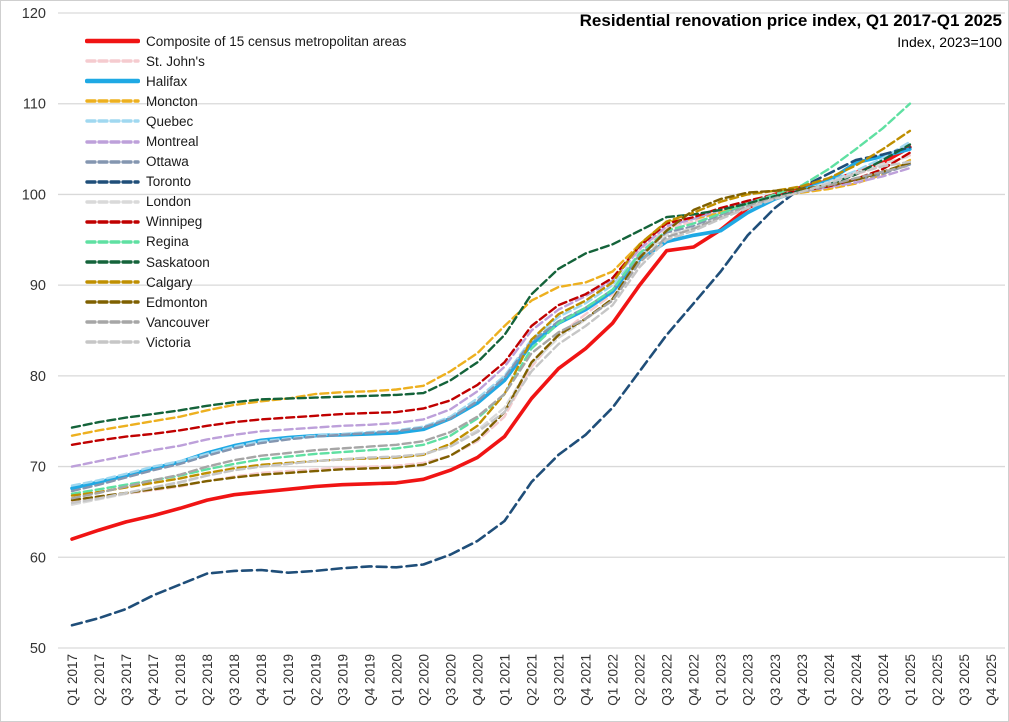 The image size is (1009, 722). What do you see at coordinates (640, 680) in the screenshot?
I see `x-tick-label: Q2 2022` at bounding box center [640, 680].